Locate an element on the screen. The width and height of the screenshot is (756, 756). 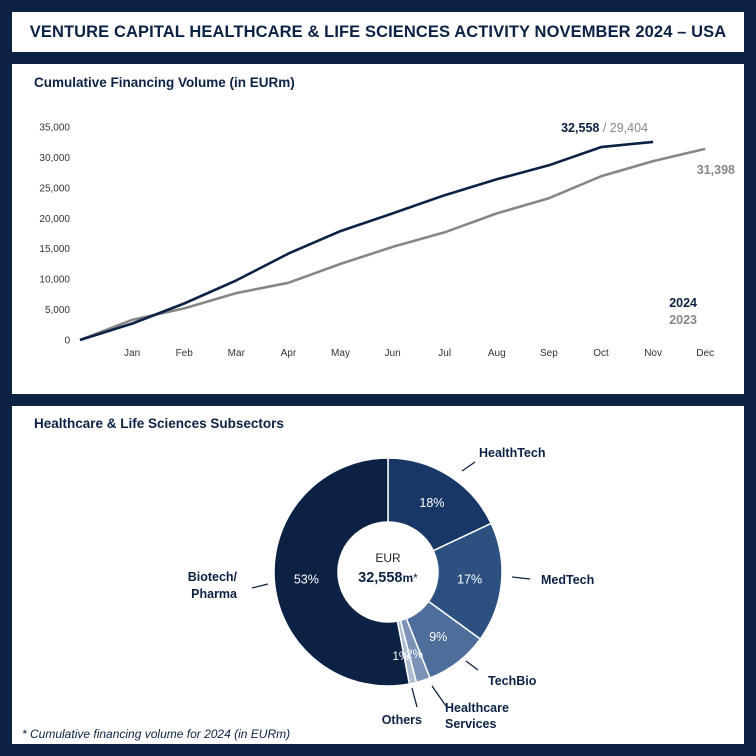
y-tick-label: 5,000 is located at coordinates (57, 310).